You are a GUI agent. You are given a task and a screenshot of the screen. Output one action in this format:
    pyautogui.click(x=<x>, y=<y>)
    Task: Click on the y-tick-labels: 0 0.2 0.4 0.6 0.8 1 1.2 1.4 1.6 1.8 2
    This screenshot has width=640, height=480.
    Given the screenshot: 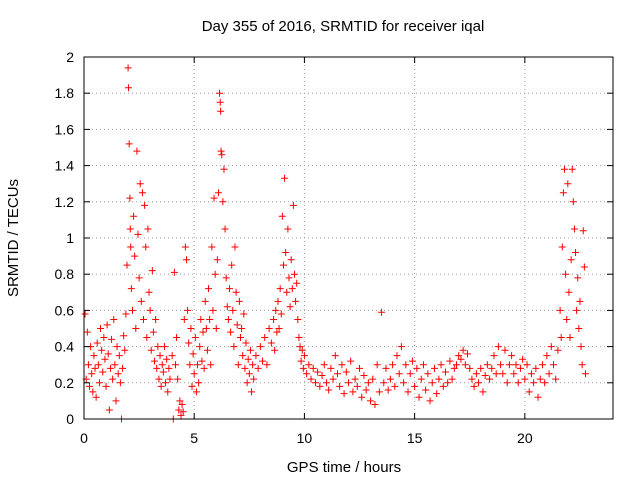 What is the action you would take?
    pyautogui.click(x=65, y=238)
    